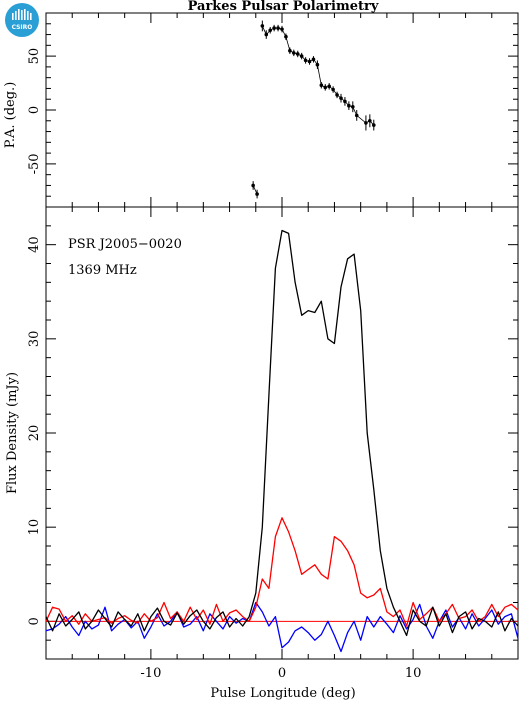  I want to click on pa-points, so click(313, 110).